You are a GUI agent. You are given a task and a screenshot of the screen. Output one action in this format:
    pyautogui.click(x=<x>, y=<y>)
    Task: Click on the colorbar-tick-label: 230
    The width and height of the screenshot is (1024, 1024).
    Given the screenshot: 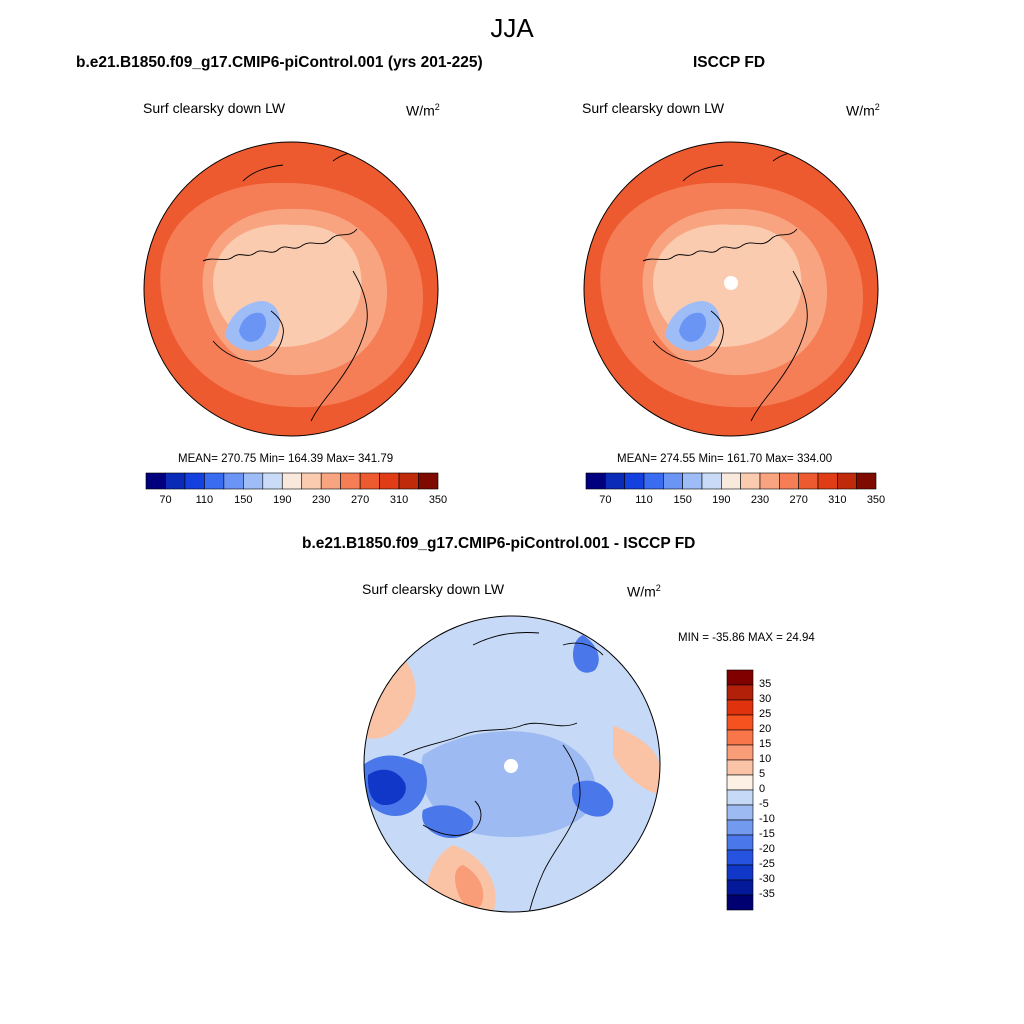 What is the action you would take?
    pyautogui.click(x=760, y=500)
    